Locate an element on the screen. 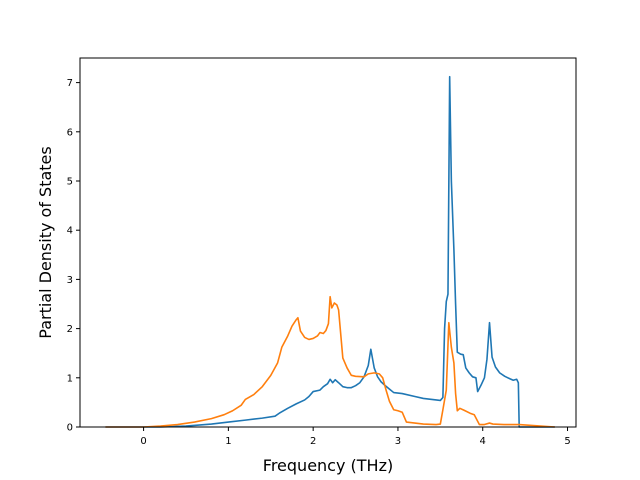 The height and width of the screenshot is (480, 640). x-tick-label: 4 is located at coordinates (483, 441).